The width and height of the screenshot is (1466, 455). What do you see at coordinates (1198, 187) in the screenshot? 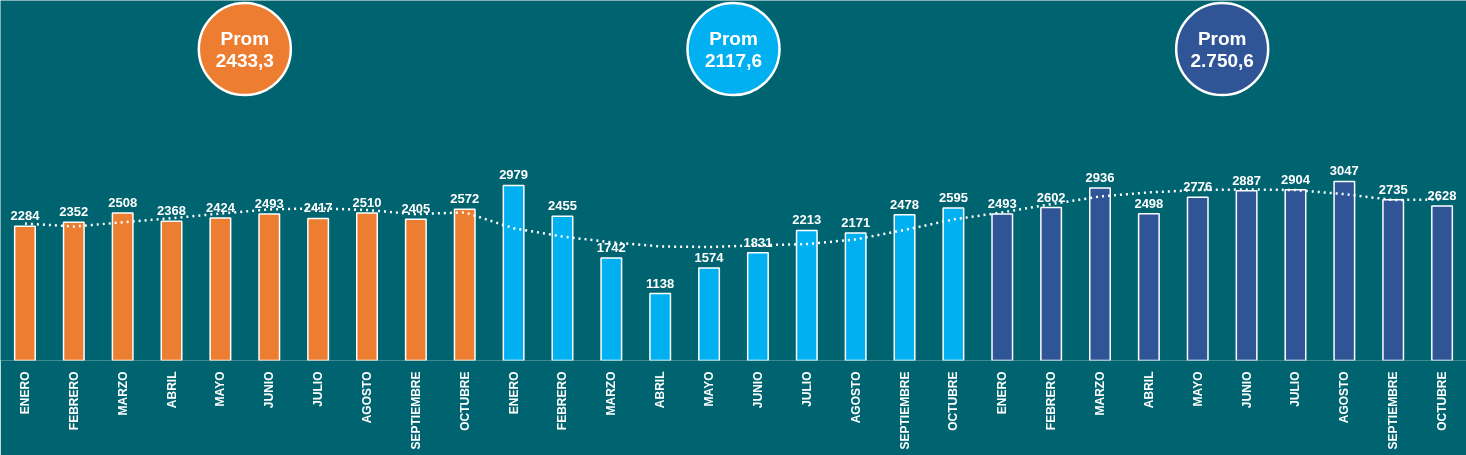
I see `data-label: 2776` at bounding box center [1198, 187].